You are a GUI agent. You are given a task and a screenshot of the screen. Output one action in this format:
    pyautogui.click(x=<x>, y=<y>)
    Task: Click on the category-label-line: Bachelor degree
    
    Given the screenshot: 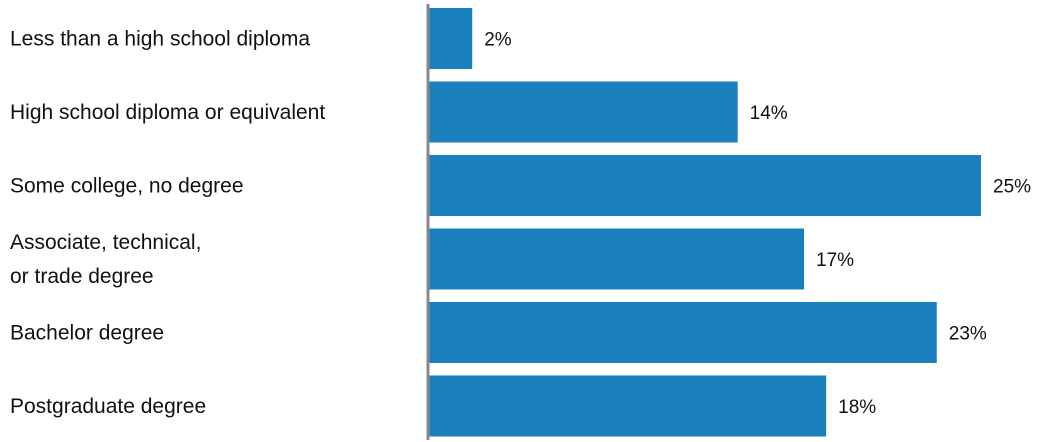 What is the action you would take?
    pyautogui.click(x=87, y=333)
    